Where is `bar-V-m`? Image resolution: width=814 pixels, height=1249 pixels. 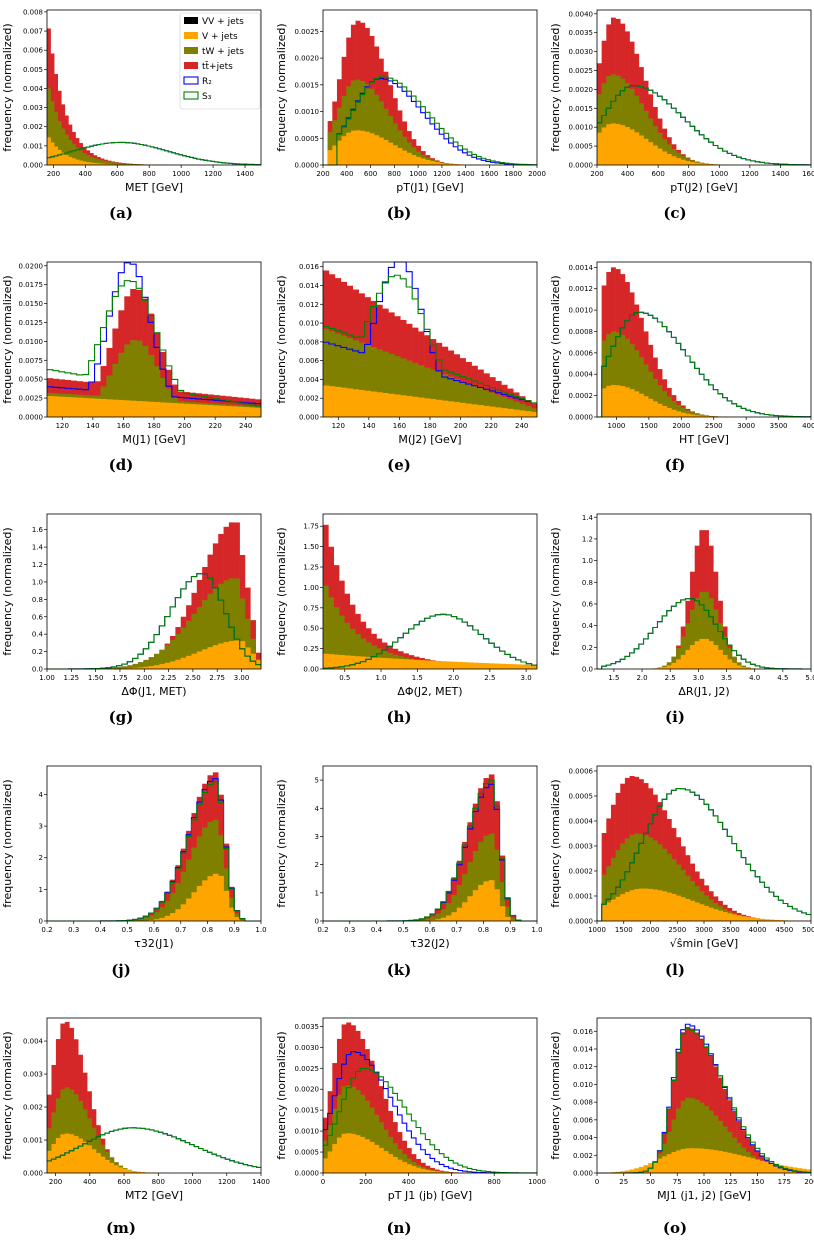 bar-V-m is located at coordinates (116, 1169).